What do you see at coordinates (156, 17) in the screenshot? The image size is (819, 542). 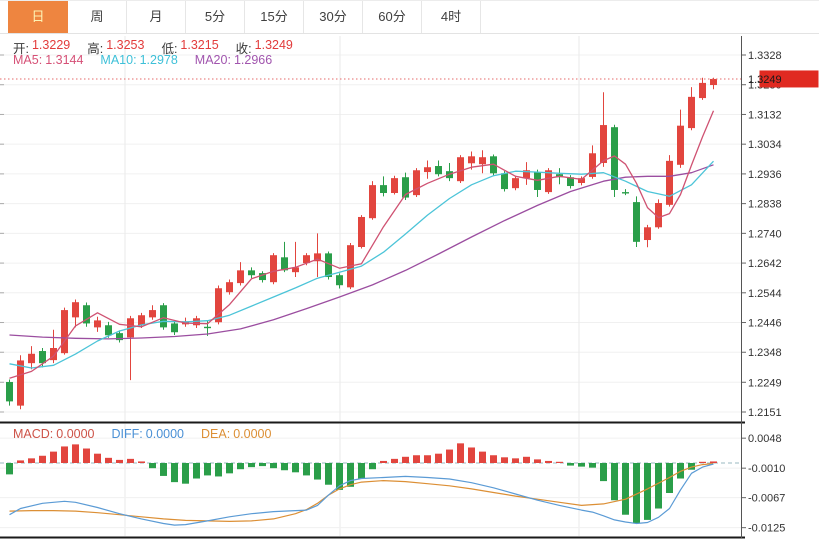 I see `tab-month: 月` at bounding box center [156, 17].